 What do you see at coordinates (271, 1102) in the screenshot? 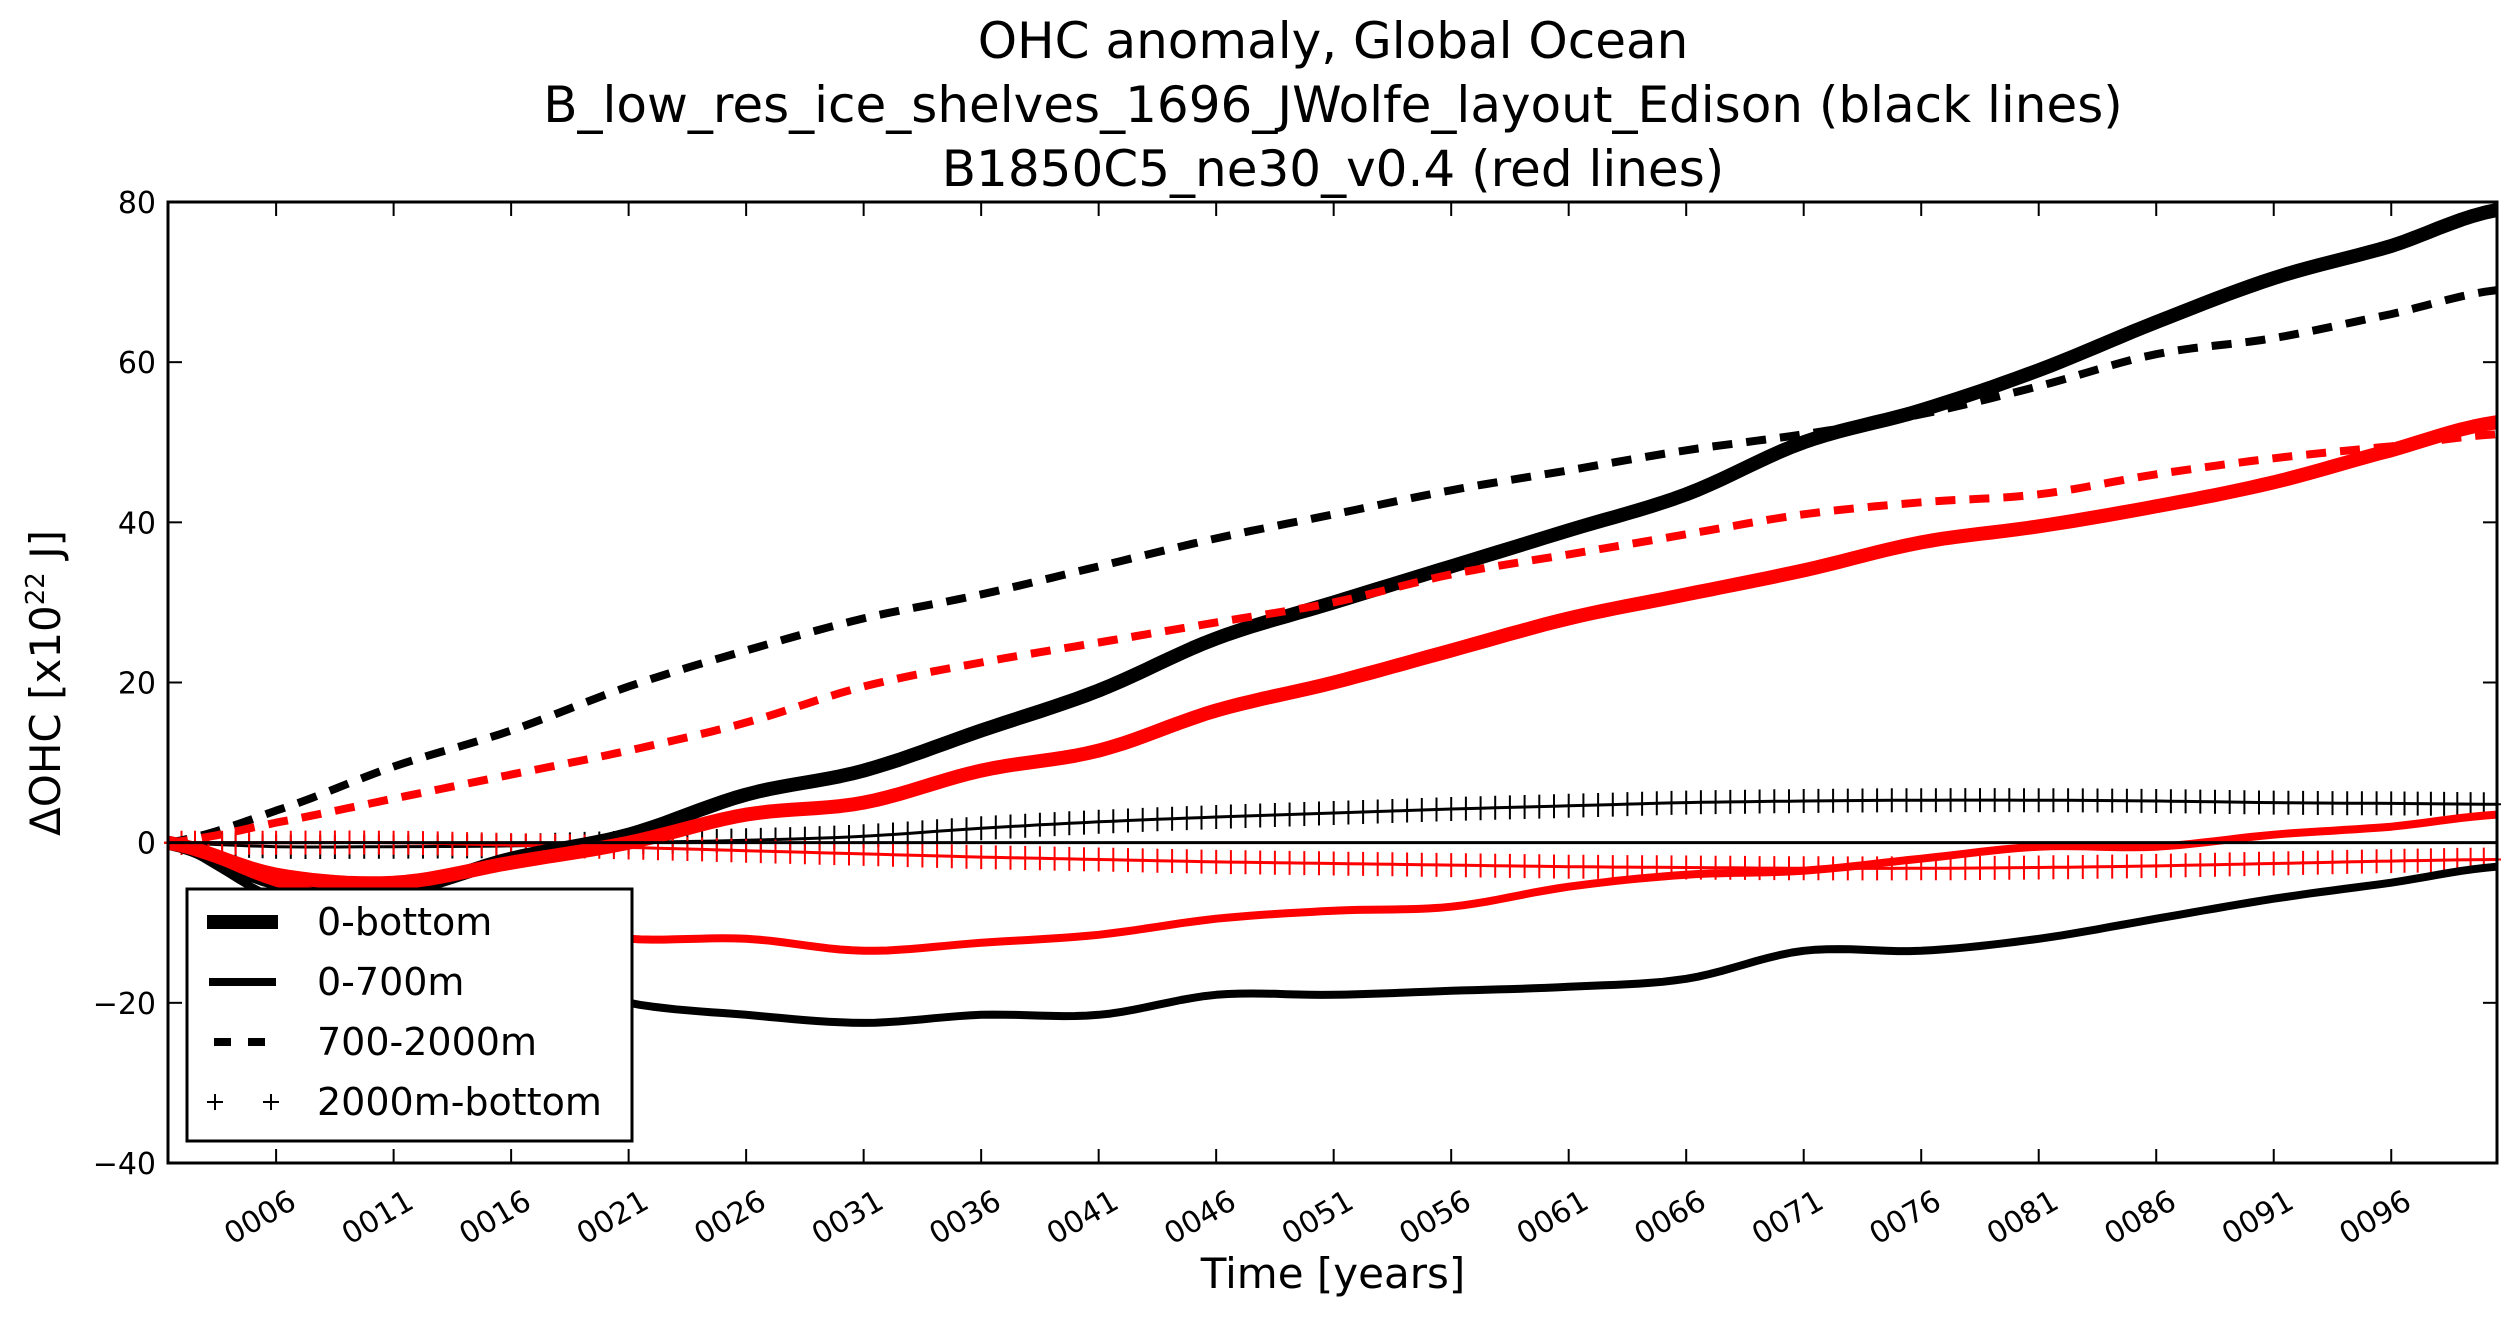
I see `legend-swatch-plus` at bounding box center [271, 1102].